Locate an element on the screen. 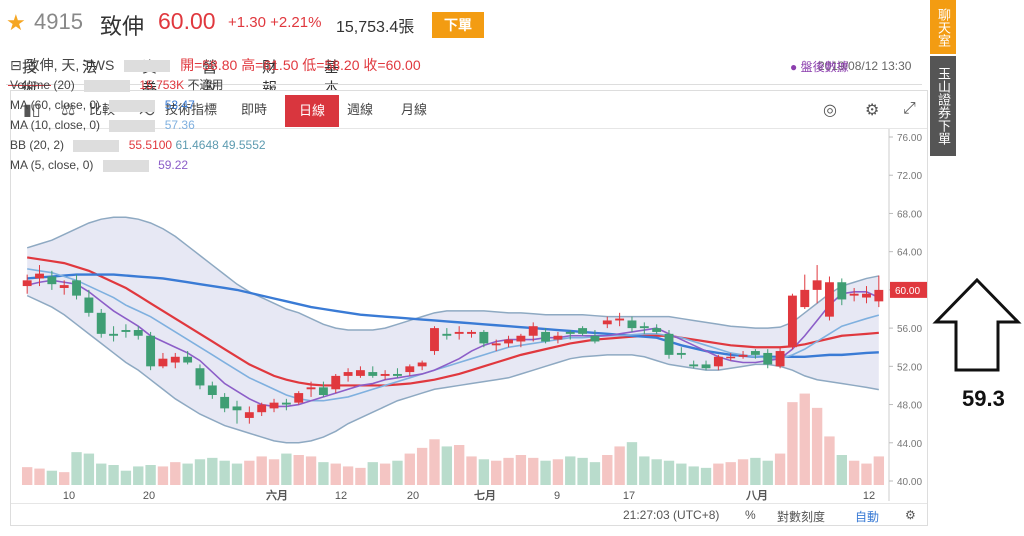 This screenshot has width=1024, height=536. daily-button: 日線 is located at coordinates (312, 111).